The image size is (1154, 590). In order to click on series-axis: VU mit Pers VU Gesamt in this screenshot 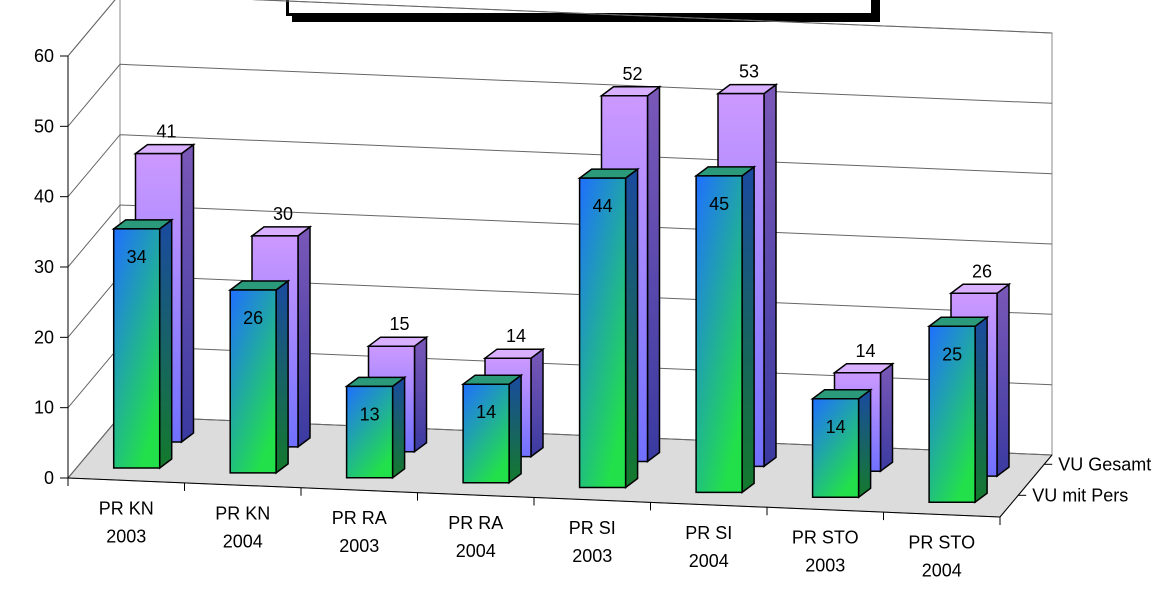, I will do `click(1075, 486)`.